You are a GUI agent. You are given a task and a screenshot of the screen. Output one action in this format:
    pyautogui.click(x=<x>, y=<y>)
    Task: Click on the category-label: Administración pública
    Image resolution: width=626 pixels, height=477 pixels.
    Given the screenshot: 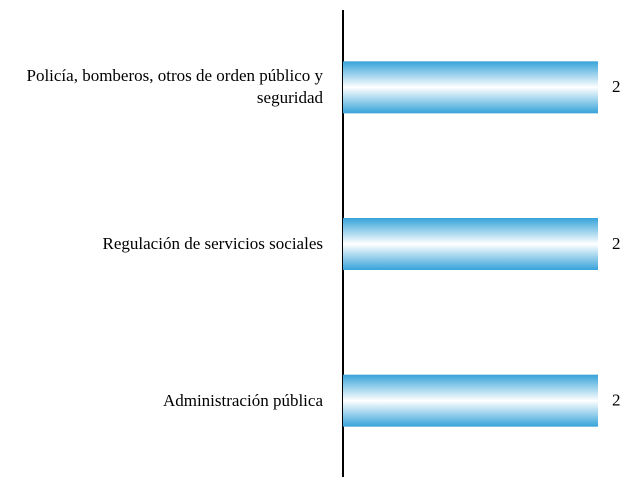 What is the action you would take?
    pyautogui.click(x=242, y=400)
    